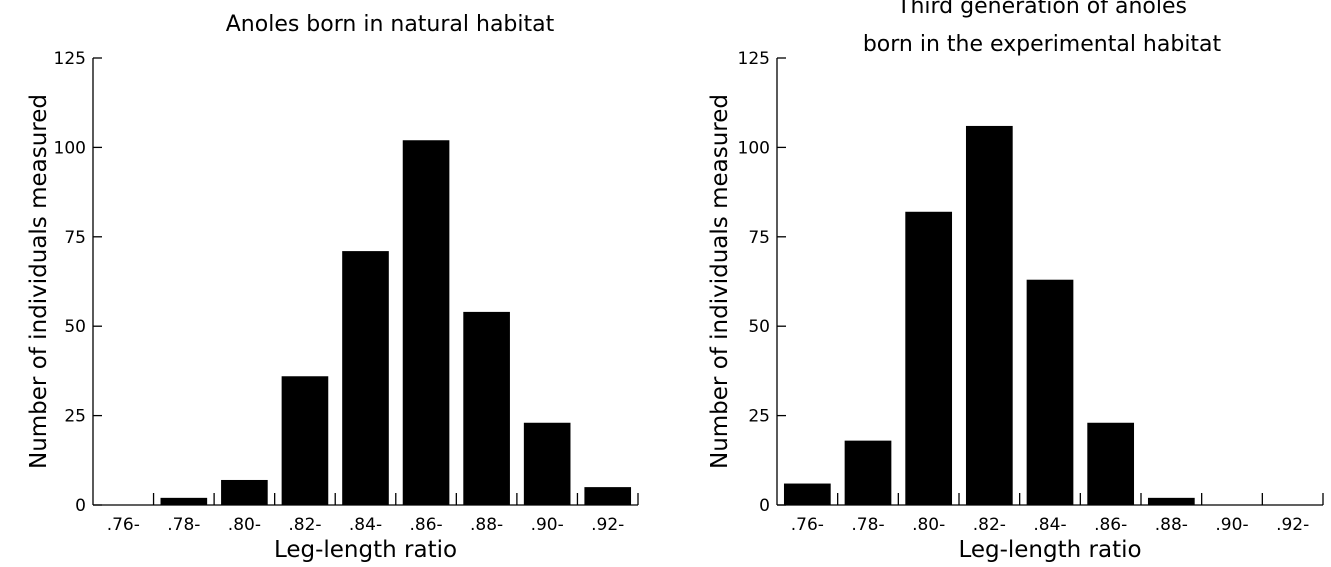  Describe the element at coordinates (390, 24) in the screenshot. I see `chart-title: Anoles born in natural habitat` at that location.